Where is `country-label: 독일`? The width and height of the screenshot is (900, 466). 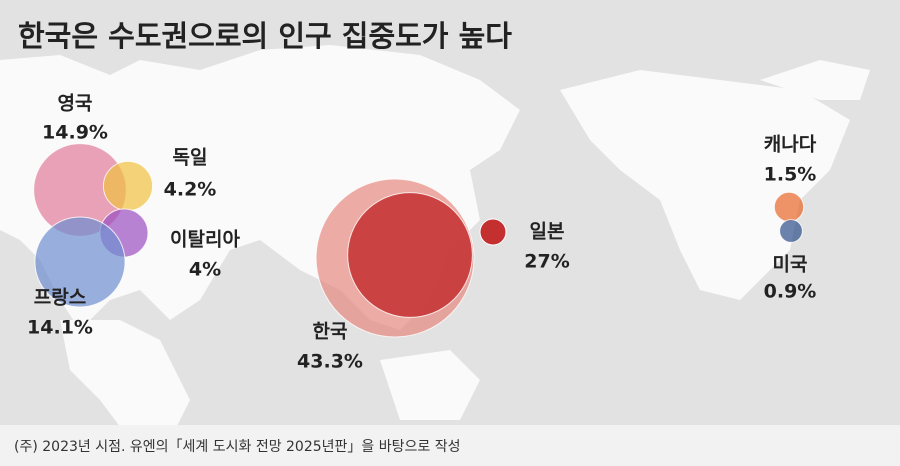 country-label: 독일 is located at coordinates (190, 158).